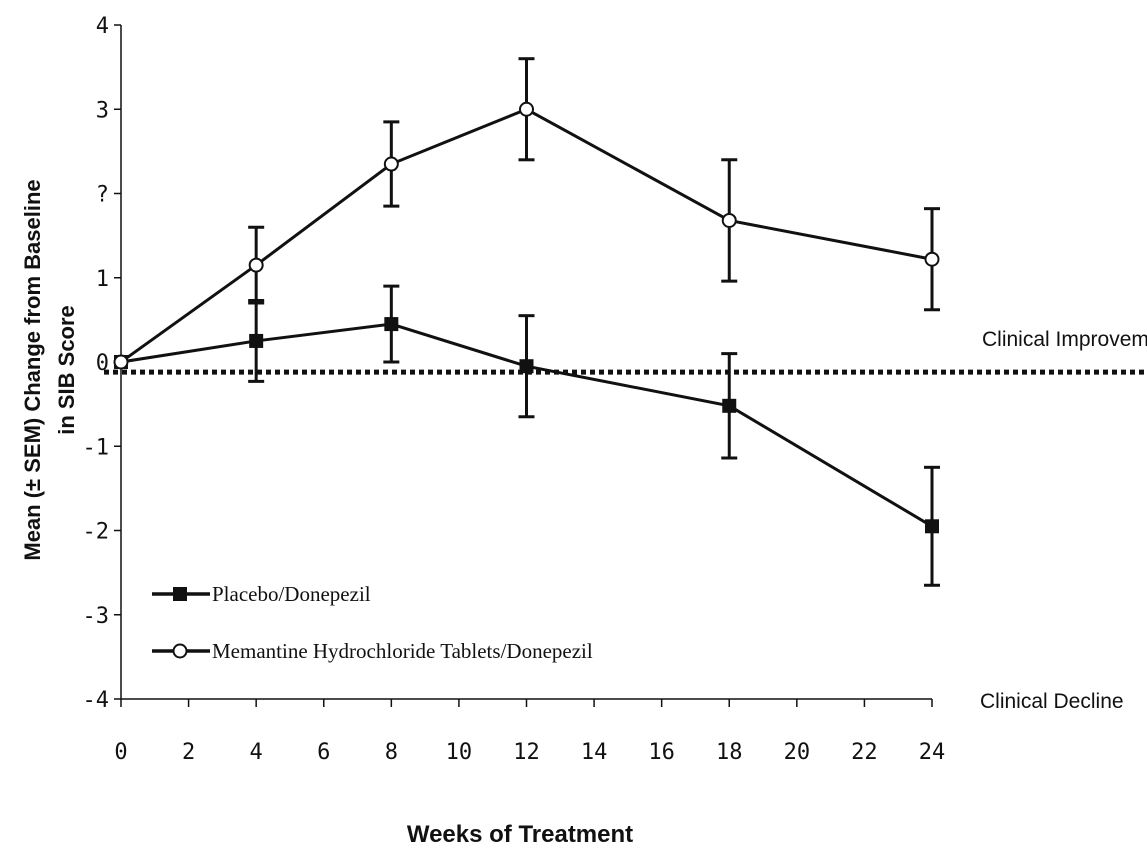 The height and width of the screenshot is (850, 1147). What do you see at coordinates (66, 370) in the screenshot?
I see `y-axis-title-line2: in SIB Score` at bounding box center [66, 370].